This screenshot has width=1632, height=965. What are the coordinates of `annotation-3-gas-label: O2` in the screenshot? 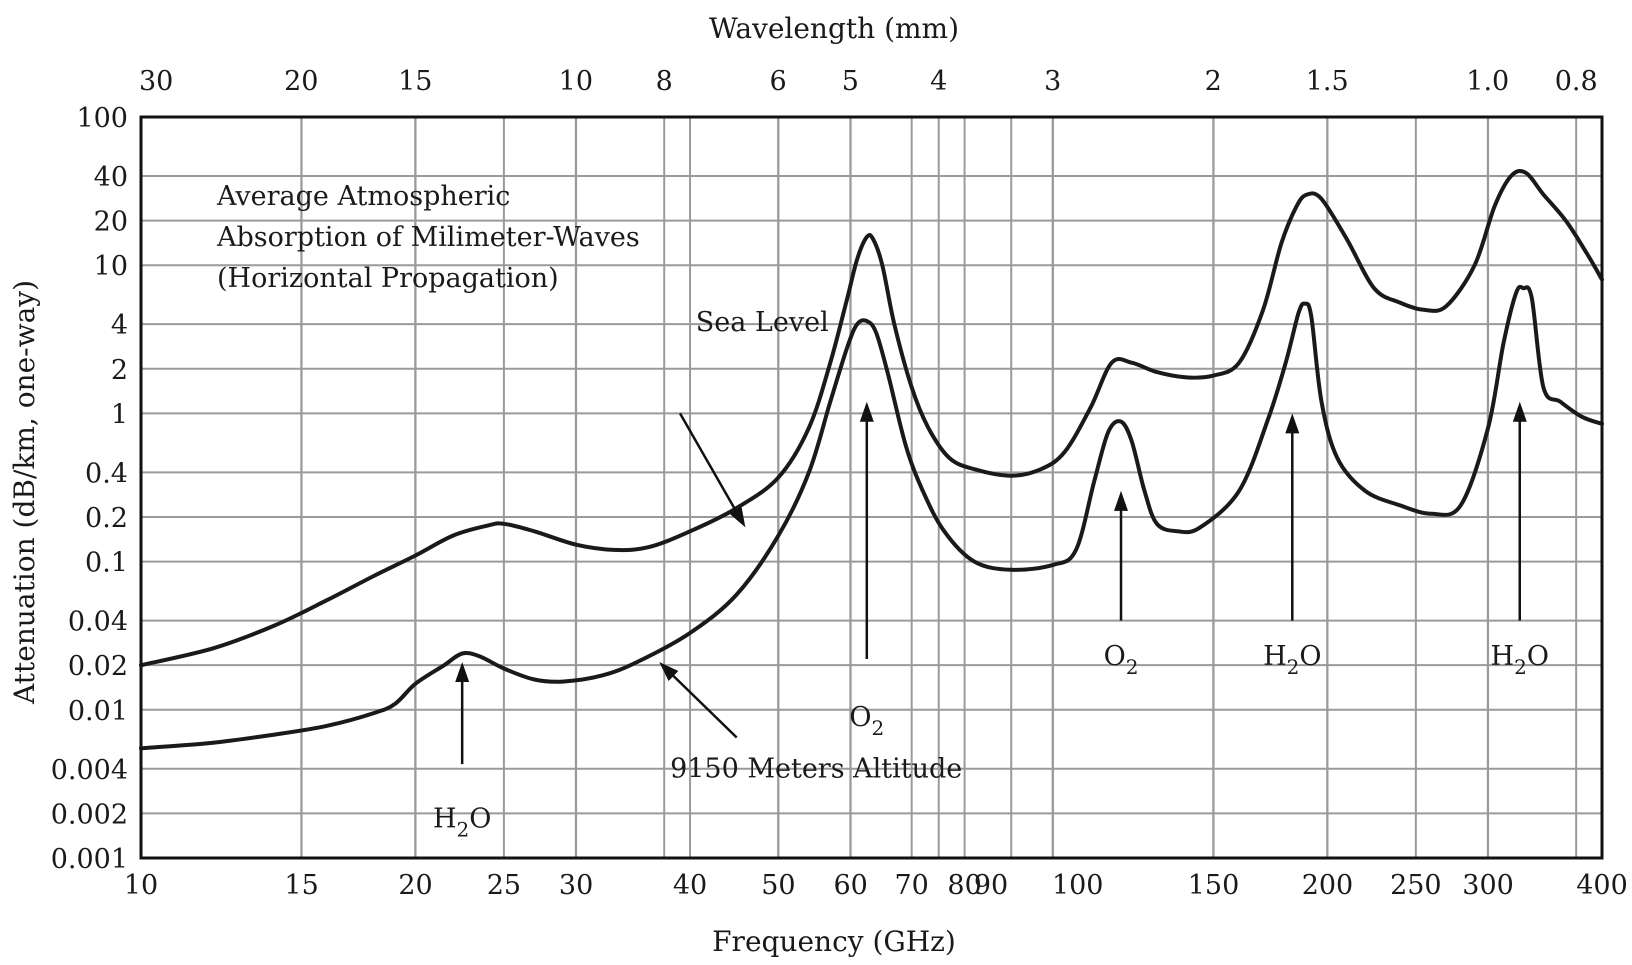 It's located at (866, 721).